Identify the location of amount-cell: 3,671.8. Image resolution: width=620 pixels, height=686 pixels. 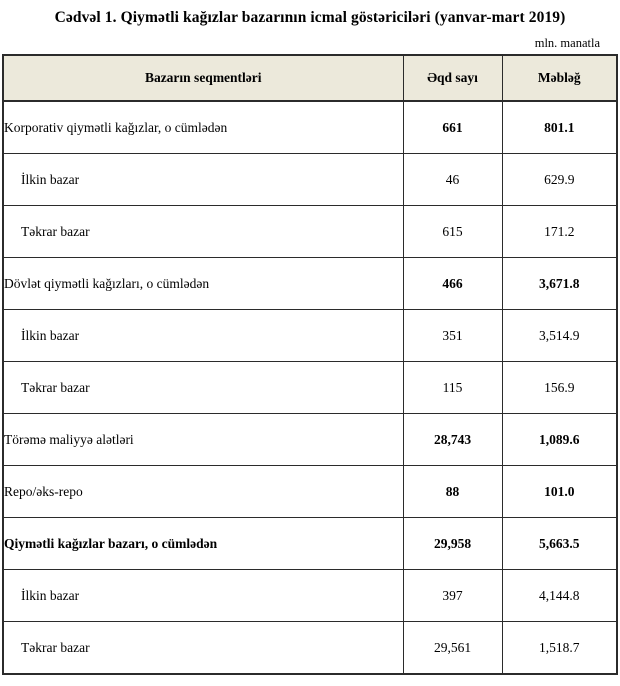
(559, 283).